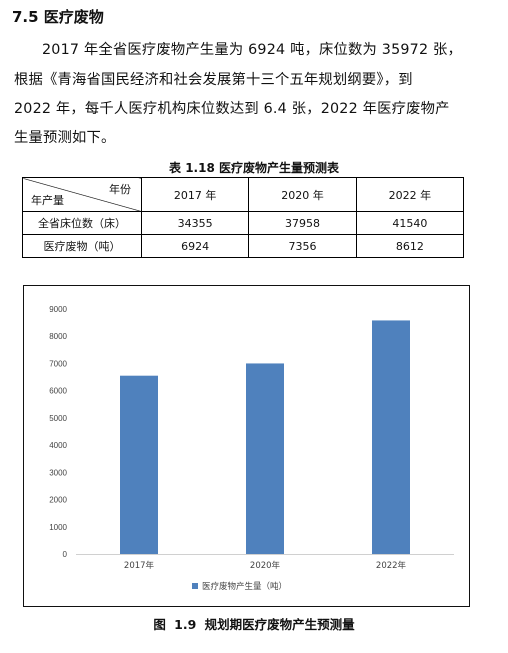 The width and height of the screenshot is (508, 653). I want to click on table-row: 医疗废物（吨） 6924 7356 8612, so click(243, 246).